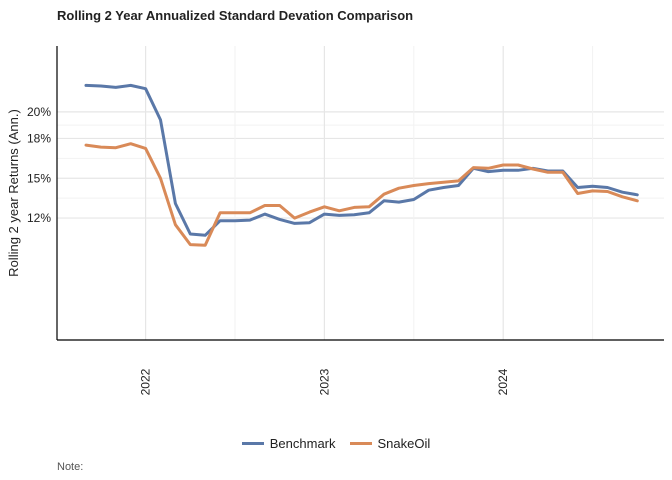 The height and width of the screenshot is (480, 672). I want to click on x-tick-label: 2024, so click(503, 381).